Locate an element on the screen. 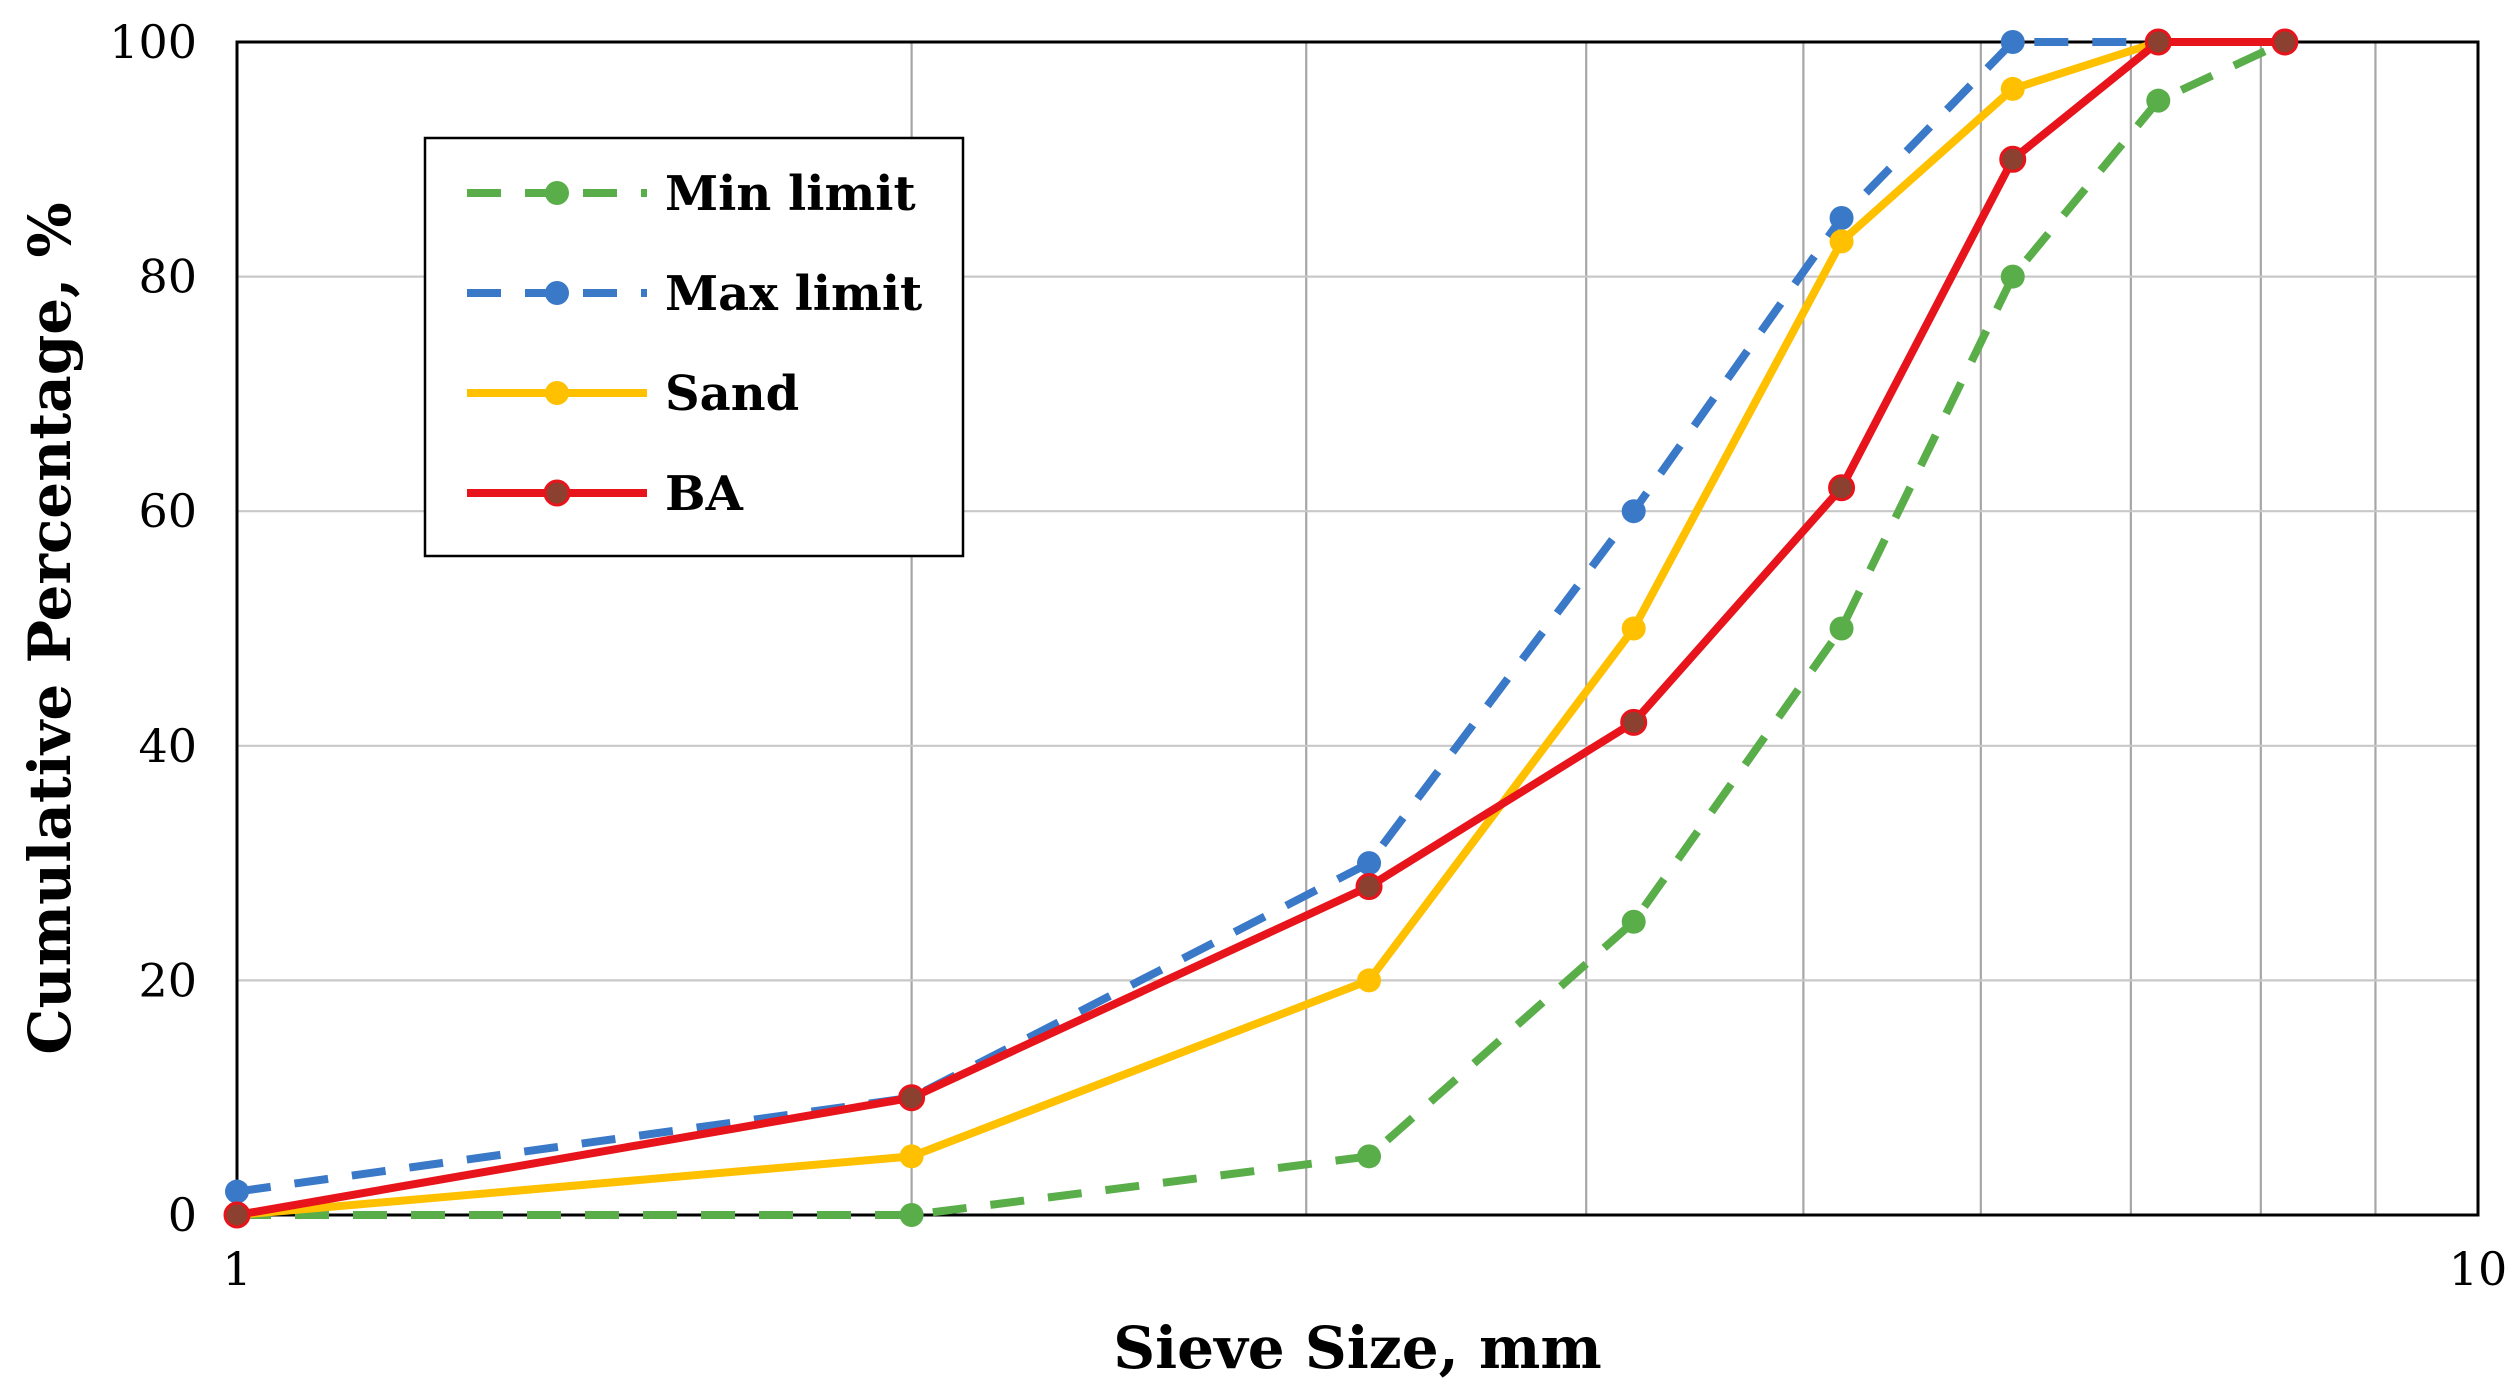 The image size is (2517, 1390). legend-items: Min limit Max limit Sand BA is located at coordinates (694, 344).